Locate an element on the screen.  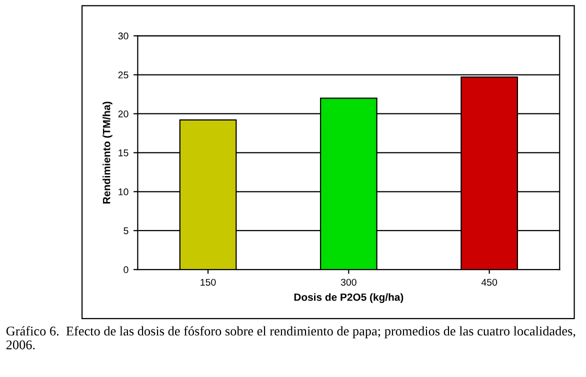
y-tick-label: 10 is located at coordinates (123, 192).